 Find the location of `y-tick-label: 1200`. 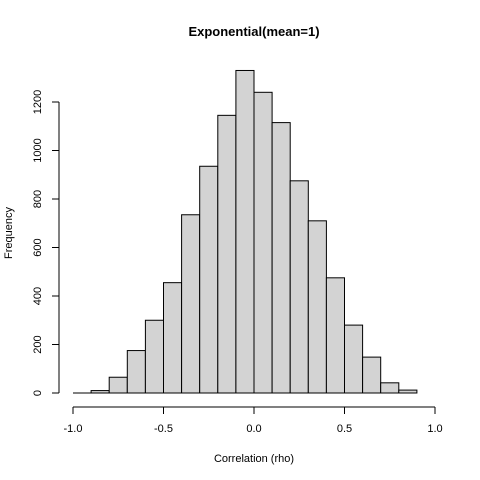

y-tick-label: 1200 is located at coordinates (38, 102).